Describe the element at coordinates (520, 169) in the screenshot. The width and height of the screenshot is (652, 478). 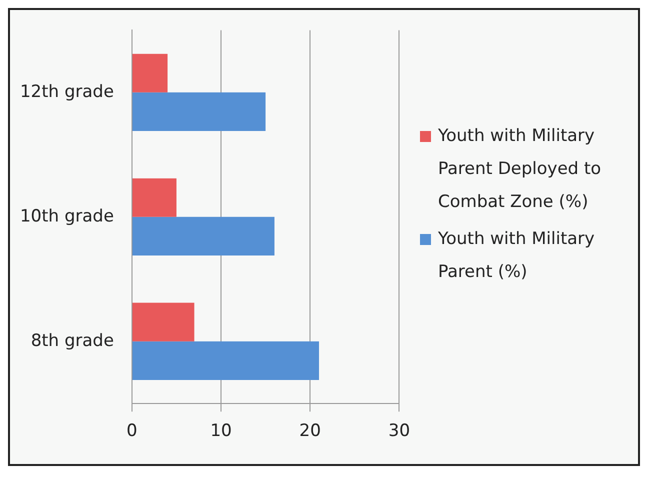
I see `legend-label: Youth with Military Parent Deployed to Combat Zone (%)` at that location.